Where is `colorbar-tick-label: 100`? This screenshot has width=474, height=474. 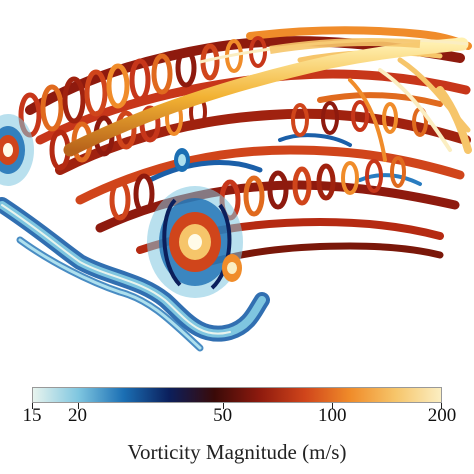
colorbar-tick-label: 100 is located at coordinates (332, 415).